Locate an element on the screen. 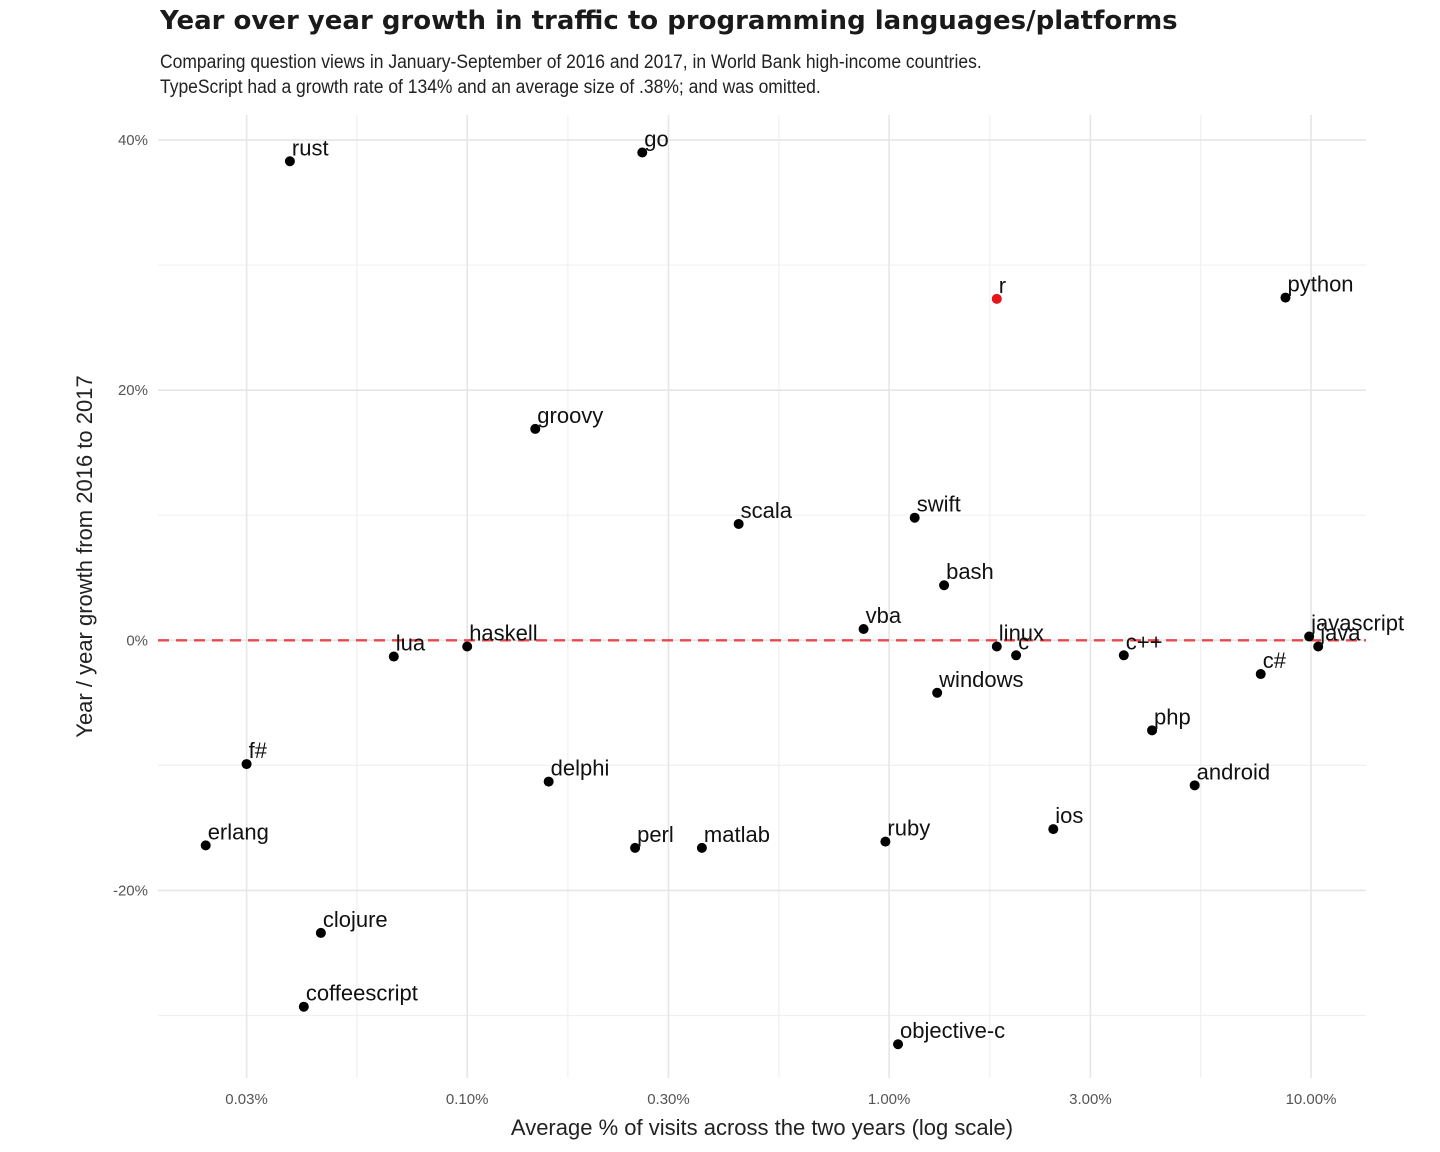  label-f-: f# is located at coordinates (258, 750).